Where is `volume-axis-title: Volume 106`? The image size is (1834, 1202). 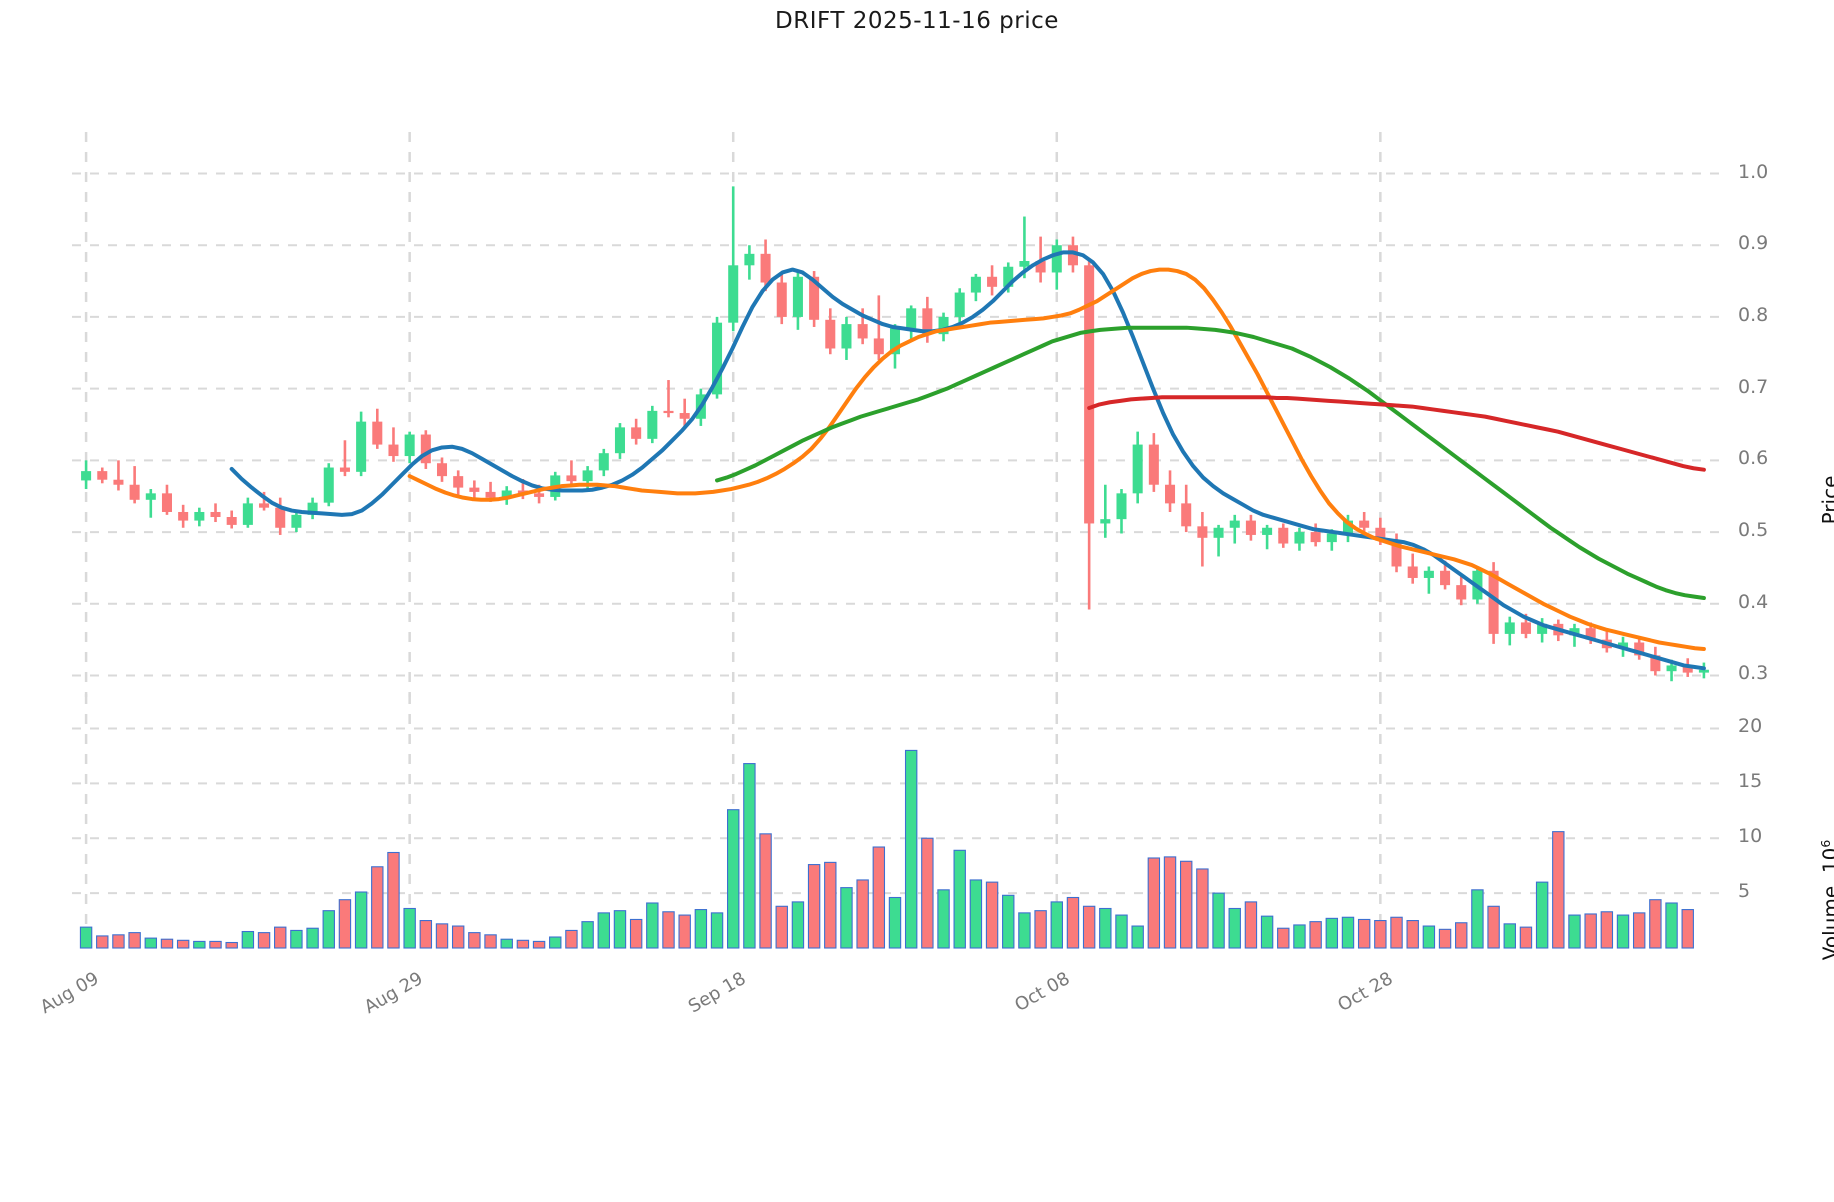
volume-axis-title: Volume 106 is located at coordinates (1826, 900).